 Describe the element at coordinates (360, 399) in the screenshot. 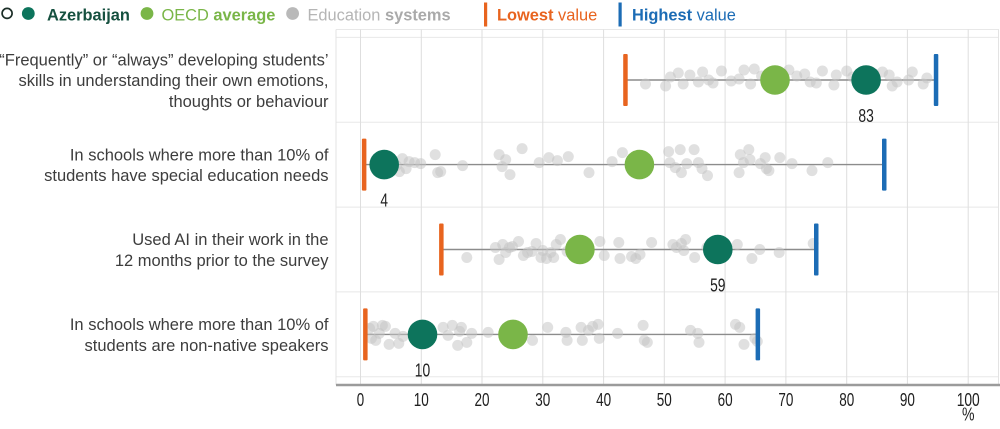

I see `svg-text: 0` at that location.